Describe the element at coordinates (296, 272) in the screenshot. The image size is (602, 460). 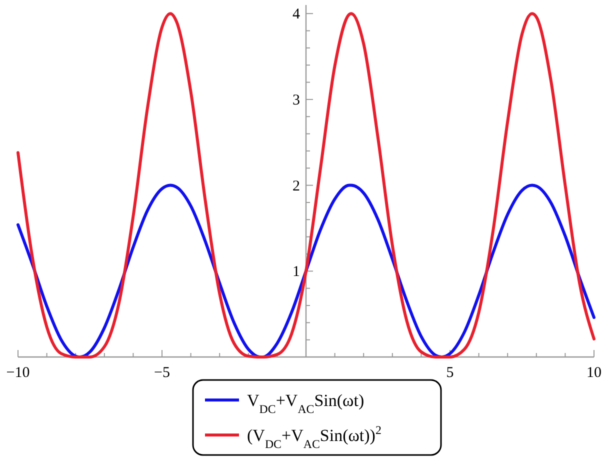
I see `y-tick-label: 1` at that location.